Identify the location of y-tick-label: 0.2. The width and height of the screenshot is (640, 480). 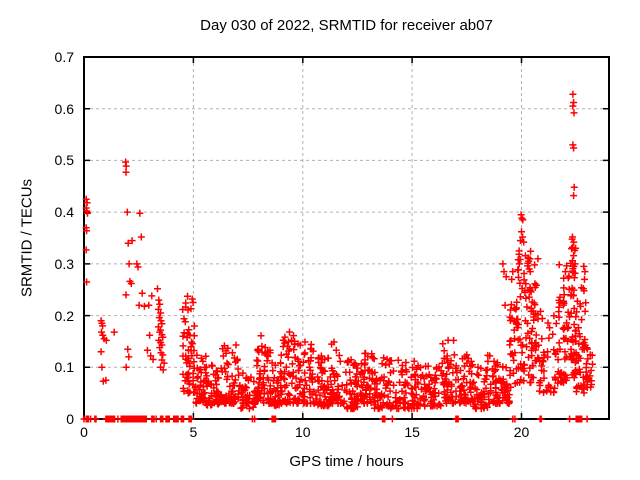
(64, 315).